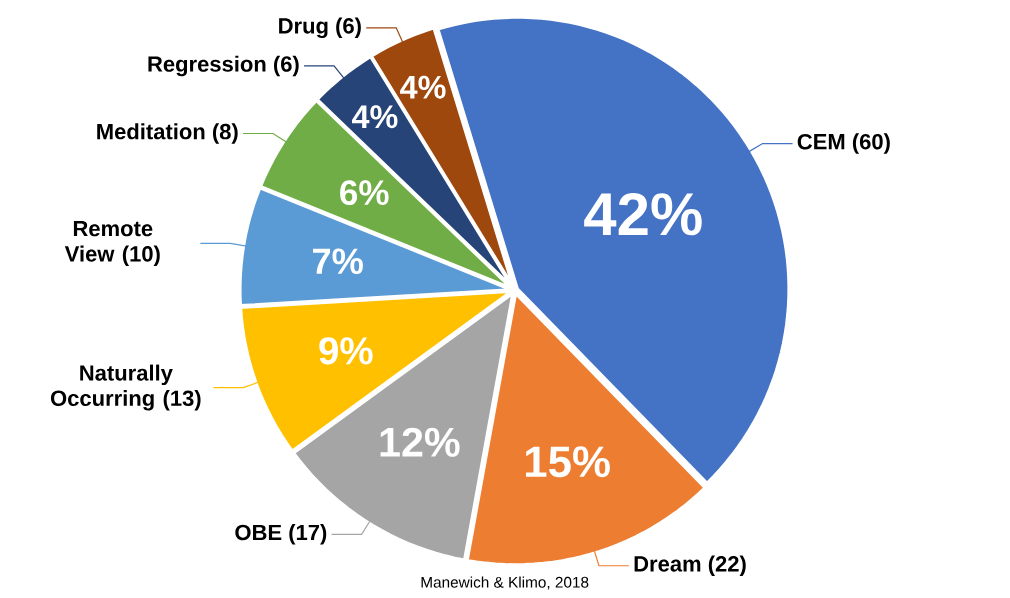 This screenshot has height=598, width=1010. What do you see at coordinates (167, 133) in the screenshot?
I see `slice-label: Meditation (8)` at bounding box center [167, 133].